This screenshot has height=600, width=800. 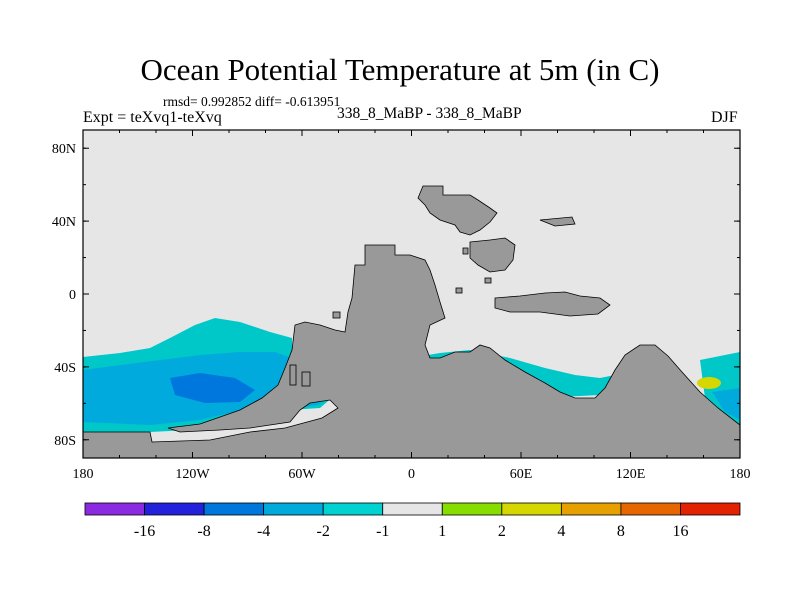 What do you see at coordinates (252, 101) in the screenshot?
I see `stats-label: rmsd= 0.992852 diff= -0.613951` at bounding box center [252, 101].